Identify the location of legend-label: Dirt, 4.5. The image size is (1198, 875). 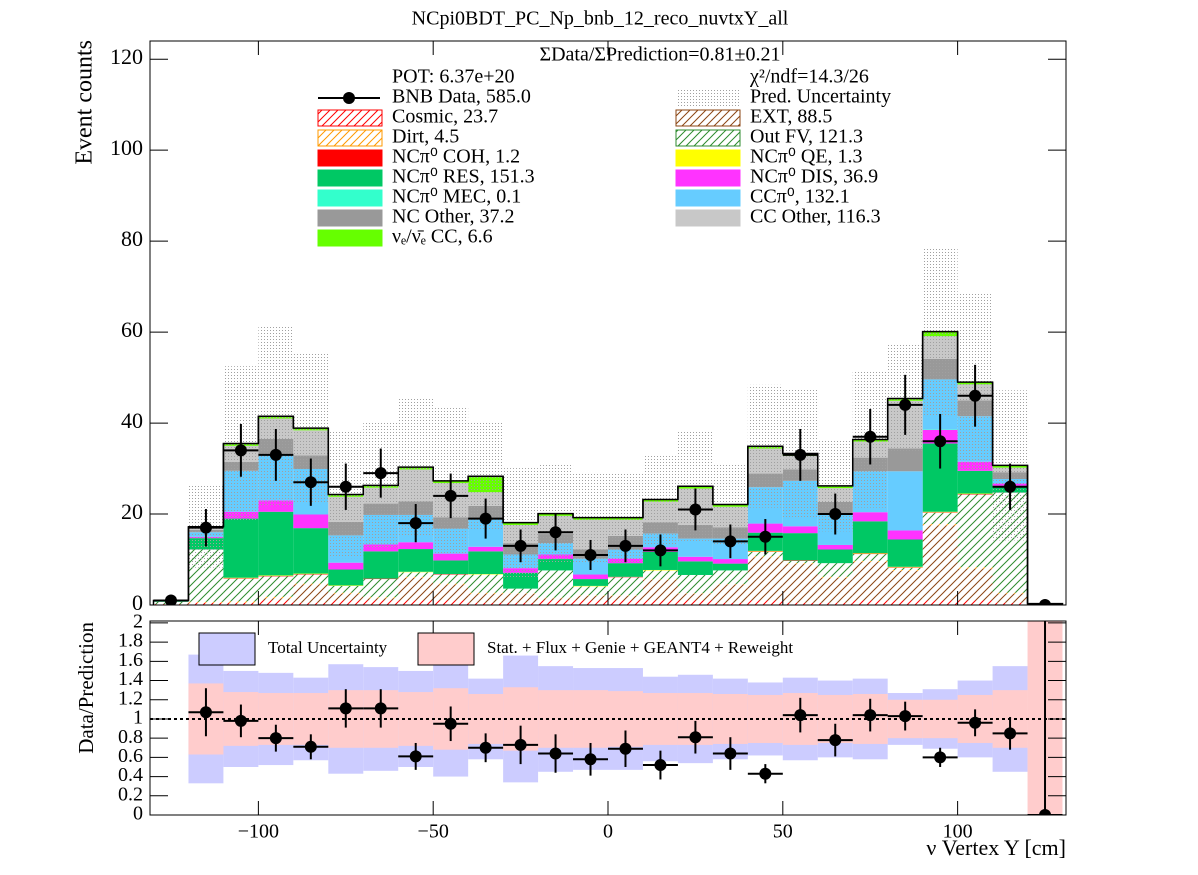
(425, 137).